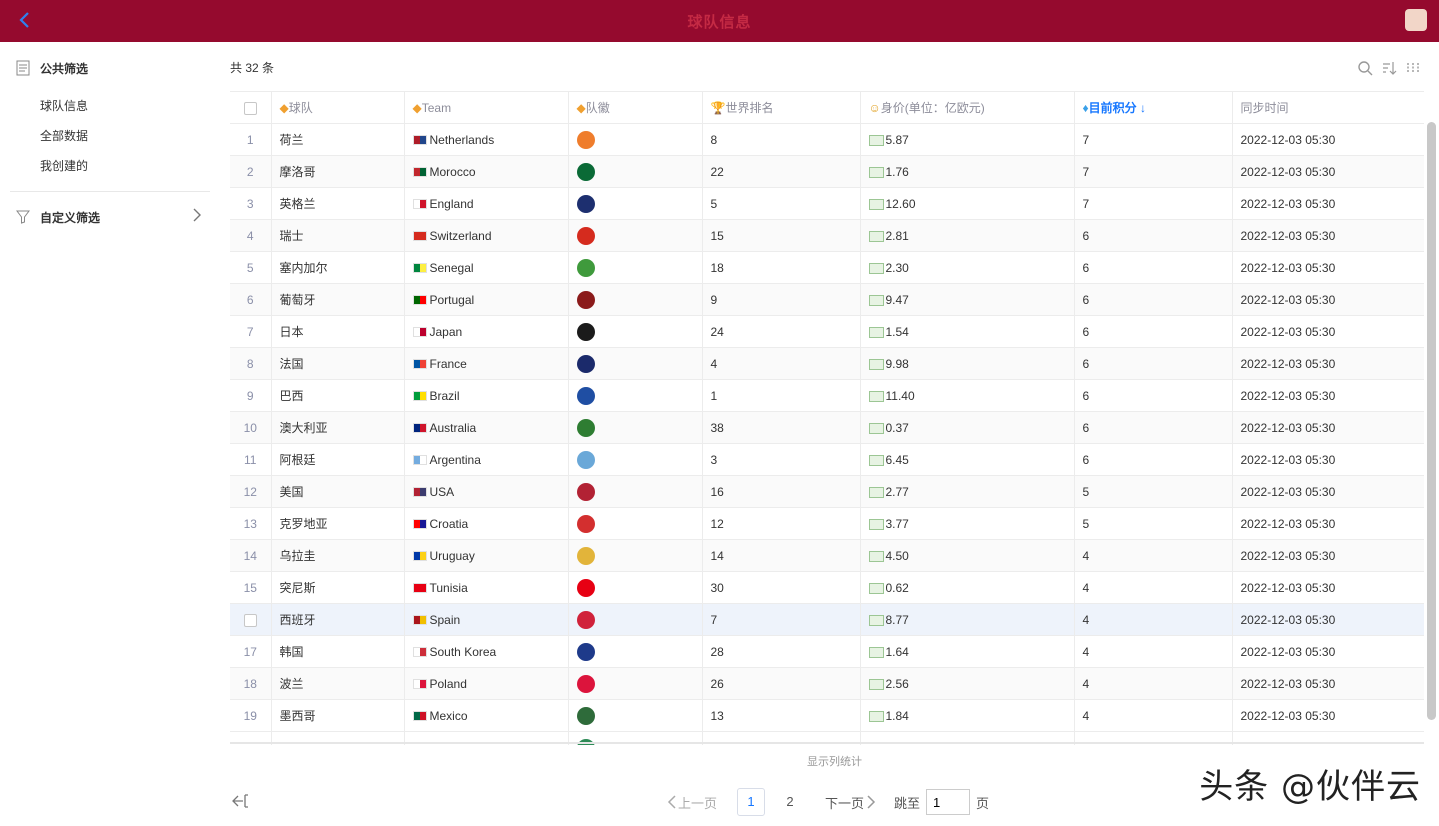  What do you see at coordinates (781, 683) in the screenshot?
I see `rank-cell: 26` at bounding box center [781, 683].